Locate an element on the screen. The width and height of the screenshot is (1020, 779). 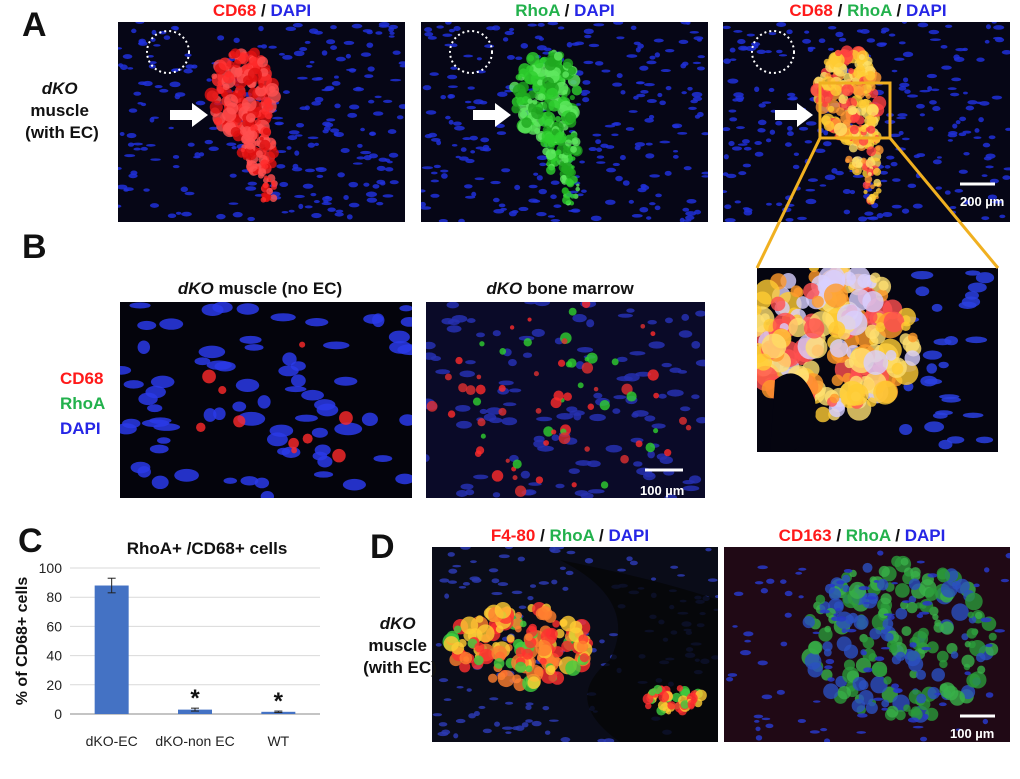
title-part: bone marrow is located at coordinates (581, 288).